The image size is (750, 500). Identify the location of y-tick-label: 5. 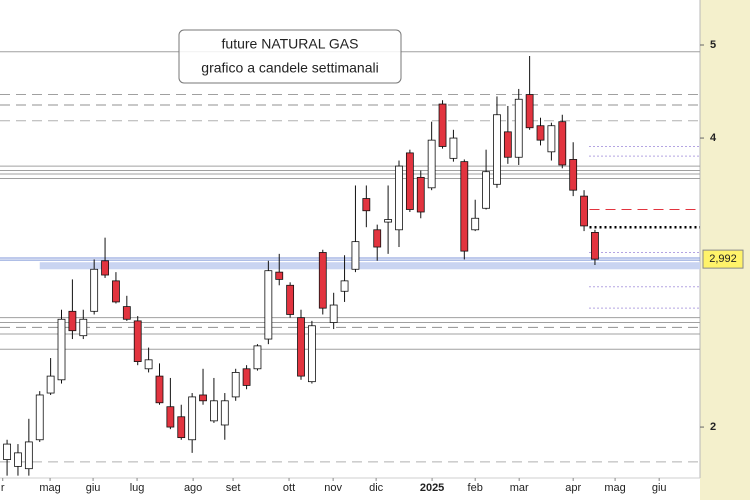
(713, 45).